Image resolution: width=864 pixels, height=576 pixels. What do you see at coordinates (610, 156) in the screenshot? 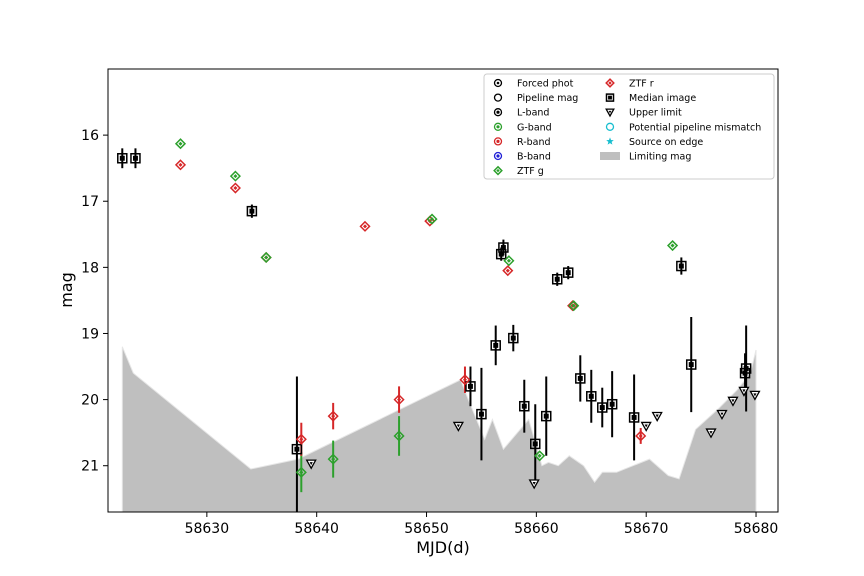
I see `legend-limiting-marker` at bounding box center [610, 156].